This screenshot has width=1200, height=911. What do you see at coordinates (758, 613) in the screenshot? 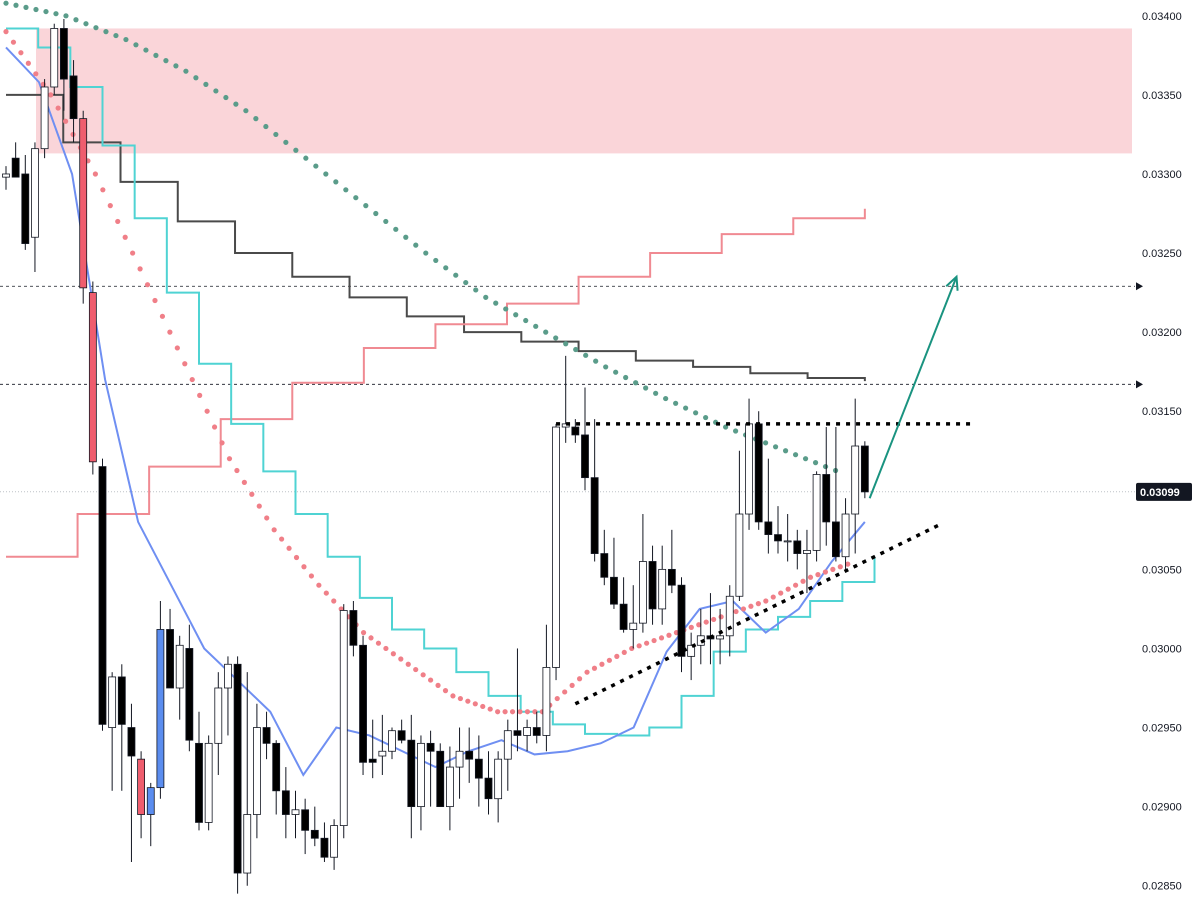
I see `support-dotted-line` at bounding box center [758, 613].